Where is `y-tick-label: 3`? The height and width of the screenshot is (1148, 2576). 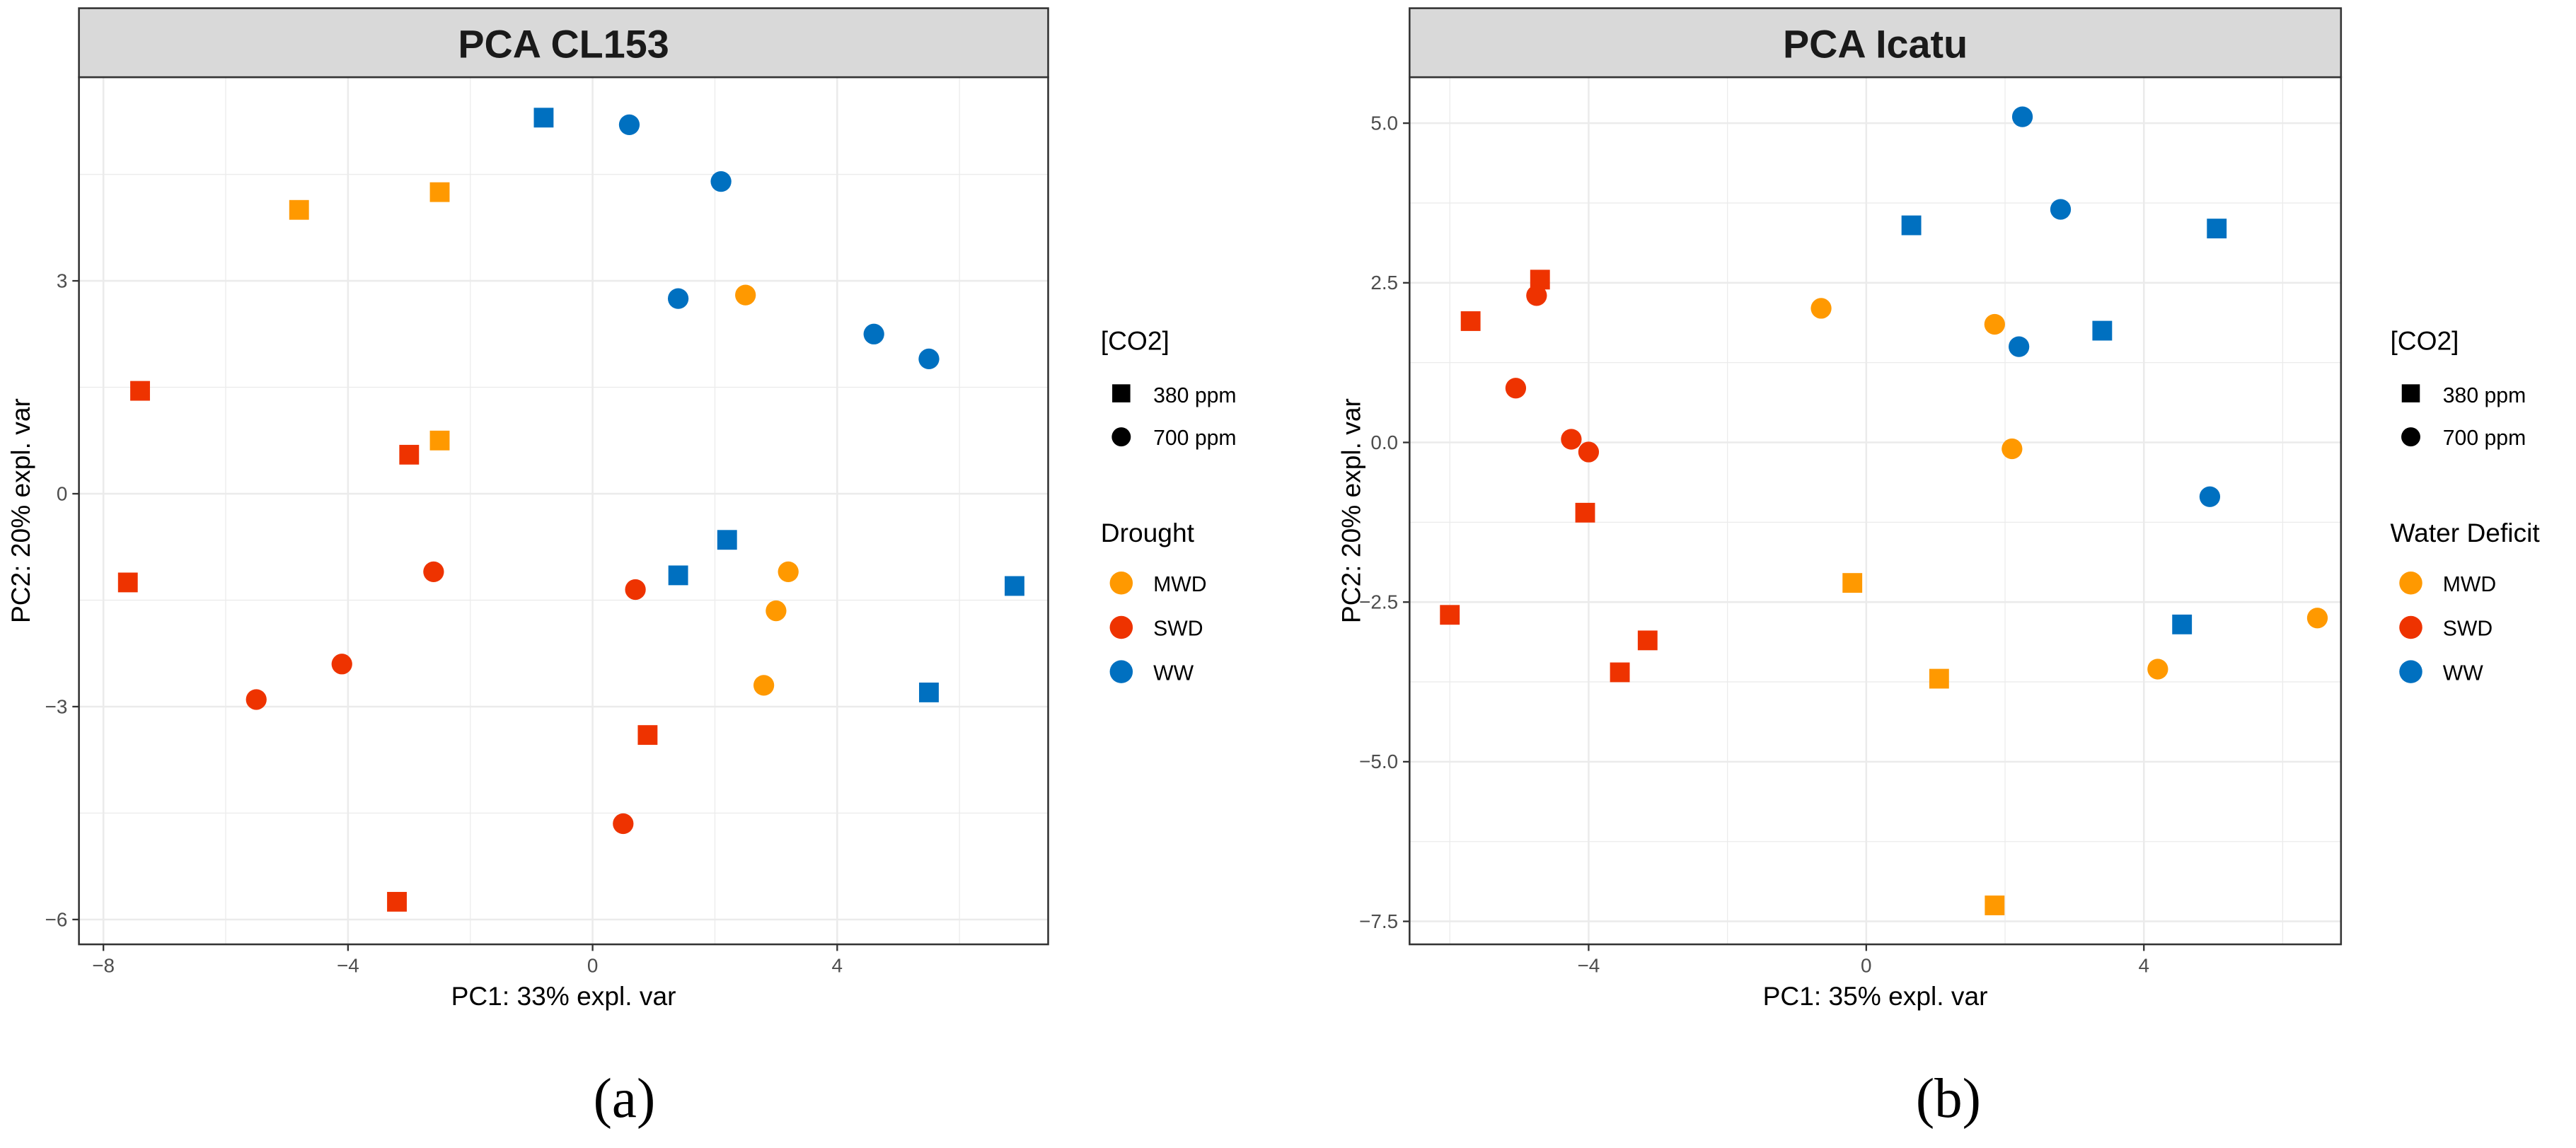 y-tick-label: 3 is located at coordinates (62, 280).